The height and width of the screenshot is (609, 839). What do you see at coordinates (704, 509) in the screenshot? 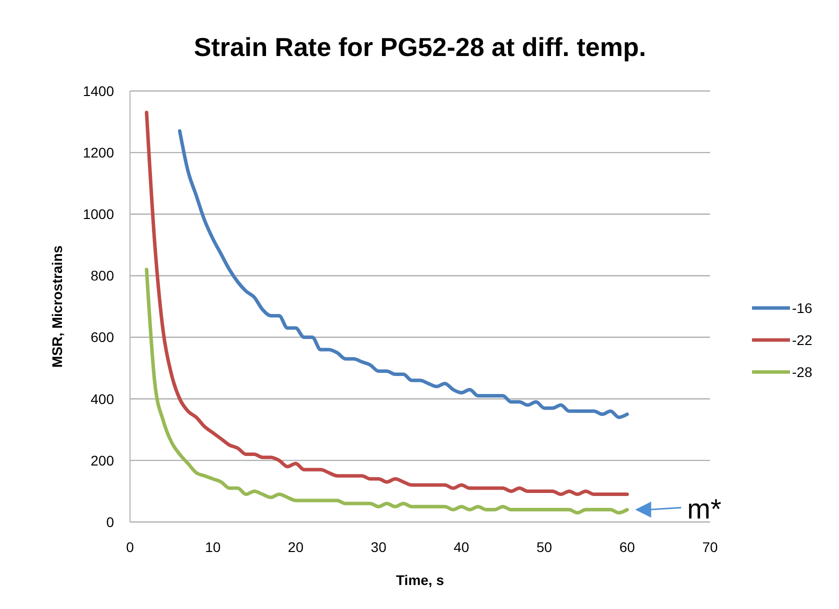
I see `annotation: m*` at bounding box center [704, 509].